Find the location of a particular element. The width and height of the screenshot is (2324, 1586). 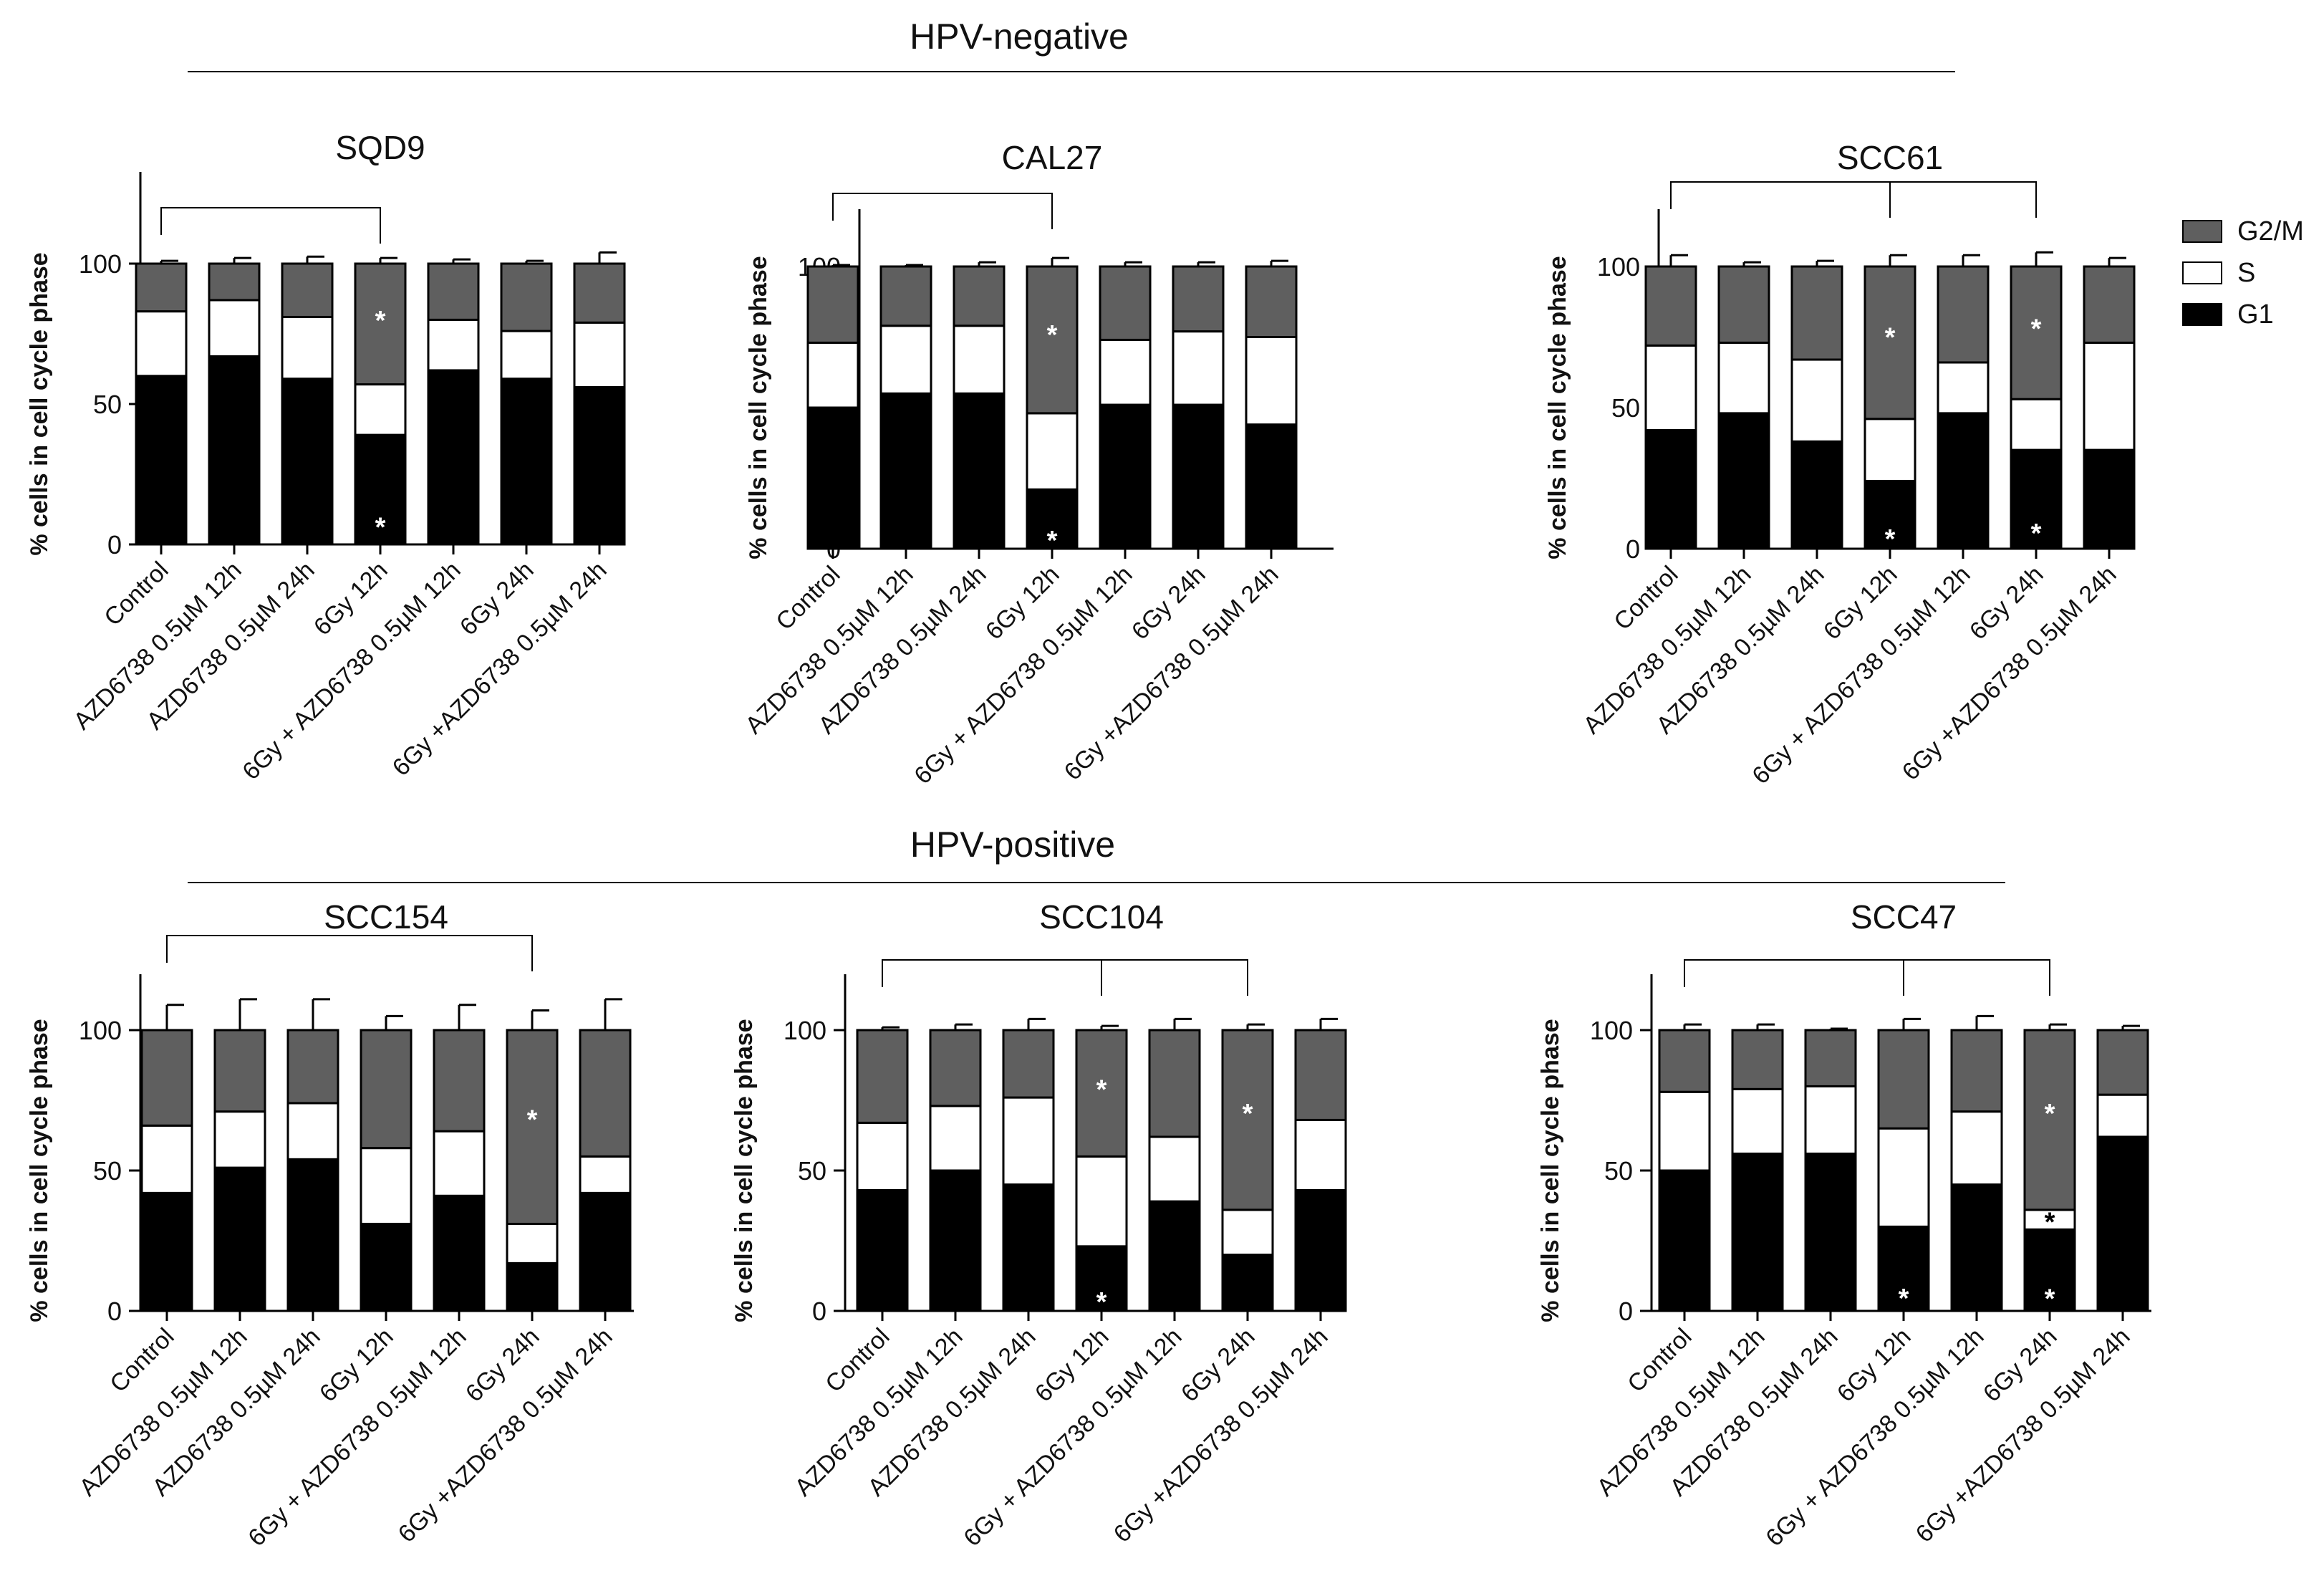

legend-label-g1: G1 is located at coordinates (2255, 315).